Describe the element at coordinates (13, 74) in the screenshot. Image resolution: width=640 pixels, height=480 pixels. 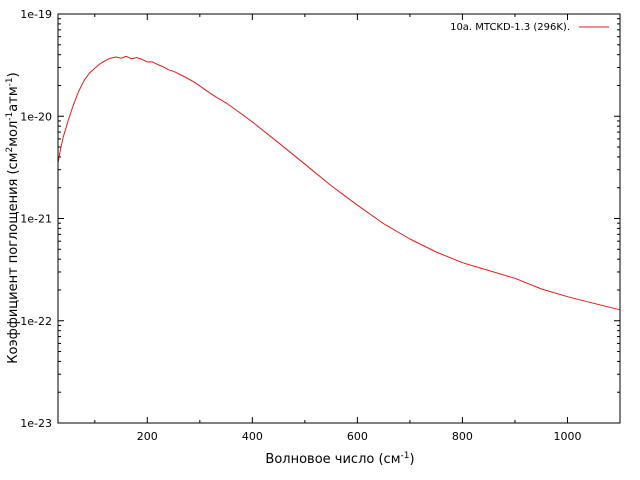
I see `y-axis-title-part: )` at that location.